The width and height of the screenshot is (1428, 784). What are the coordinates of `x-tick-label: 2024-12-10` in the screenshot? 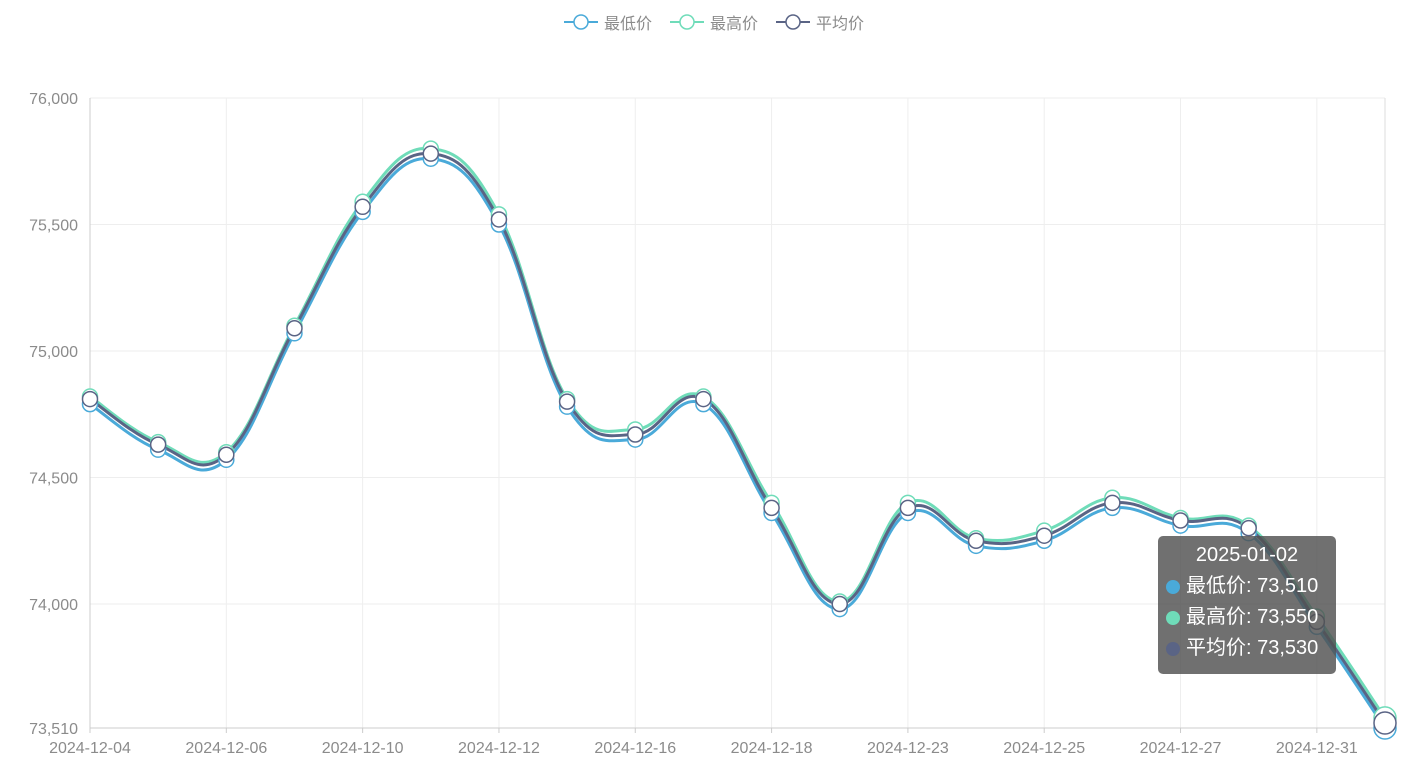 It's located at (363, 748).